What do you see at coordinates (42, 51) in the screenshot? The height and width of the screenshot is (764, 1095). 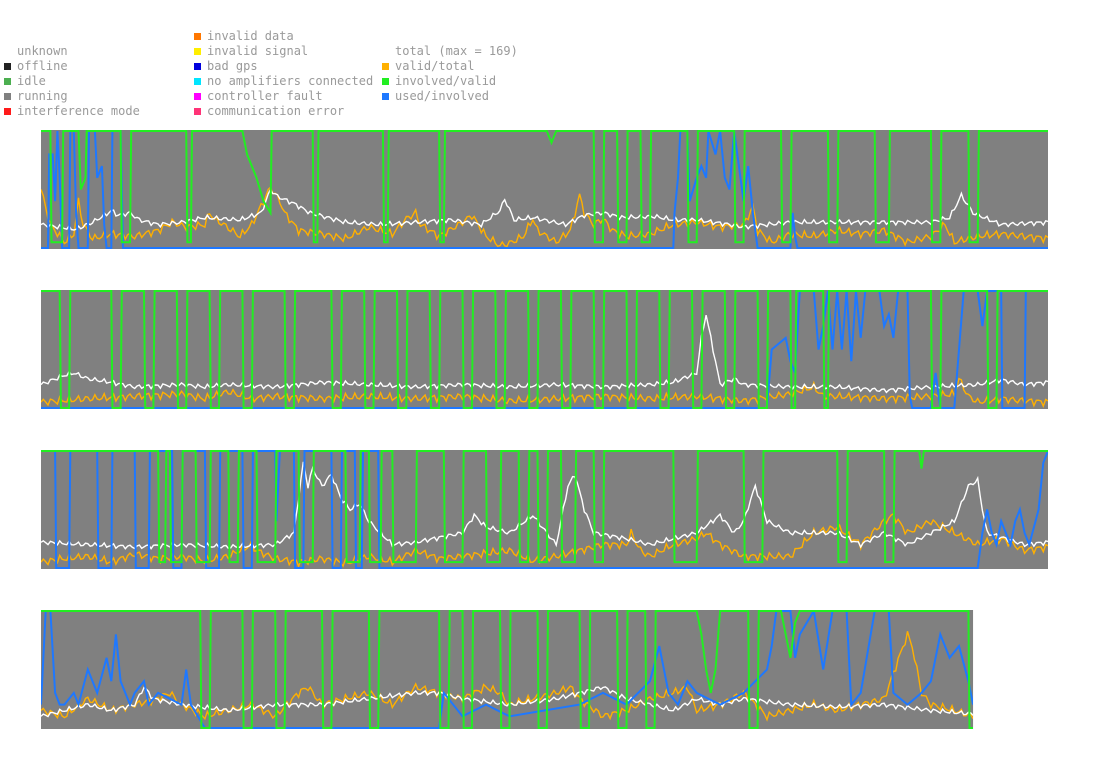 I see `legend-label: unknown` at bounding box center [42, 51].